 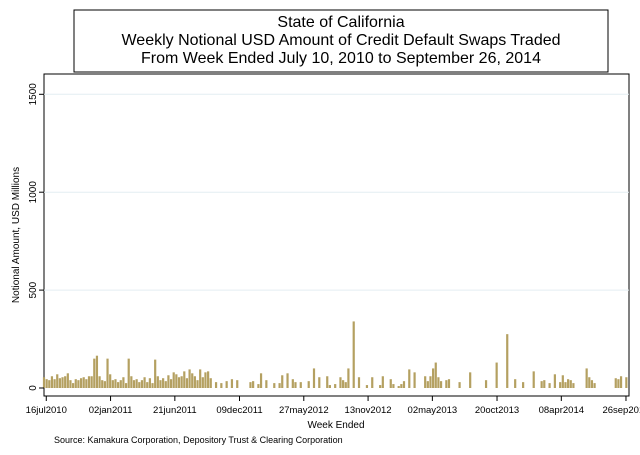 What do you see at coordinates (33, 388) in the screenshot?
I see `y-tick-label: 0` at bounding box center [33, 388].